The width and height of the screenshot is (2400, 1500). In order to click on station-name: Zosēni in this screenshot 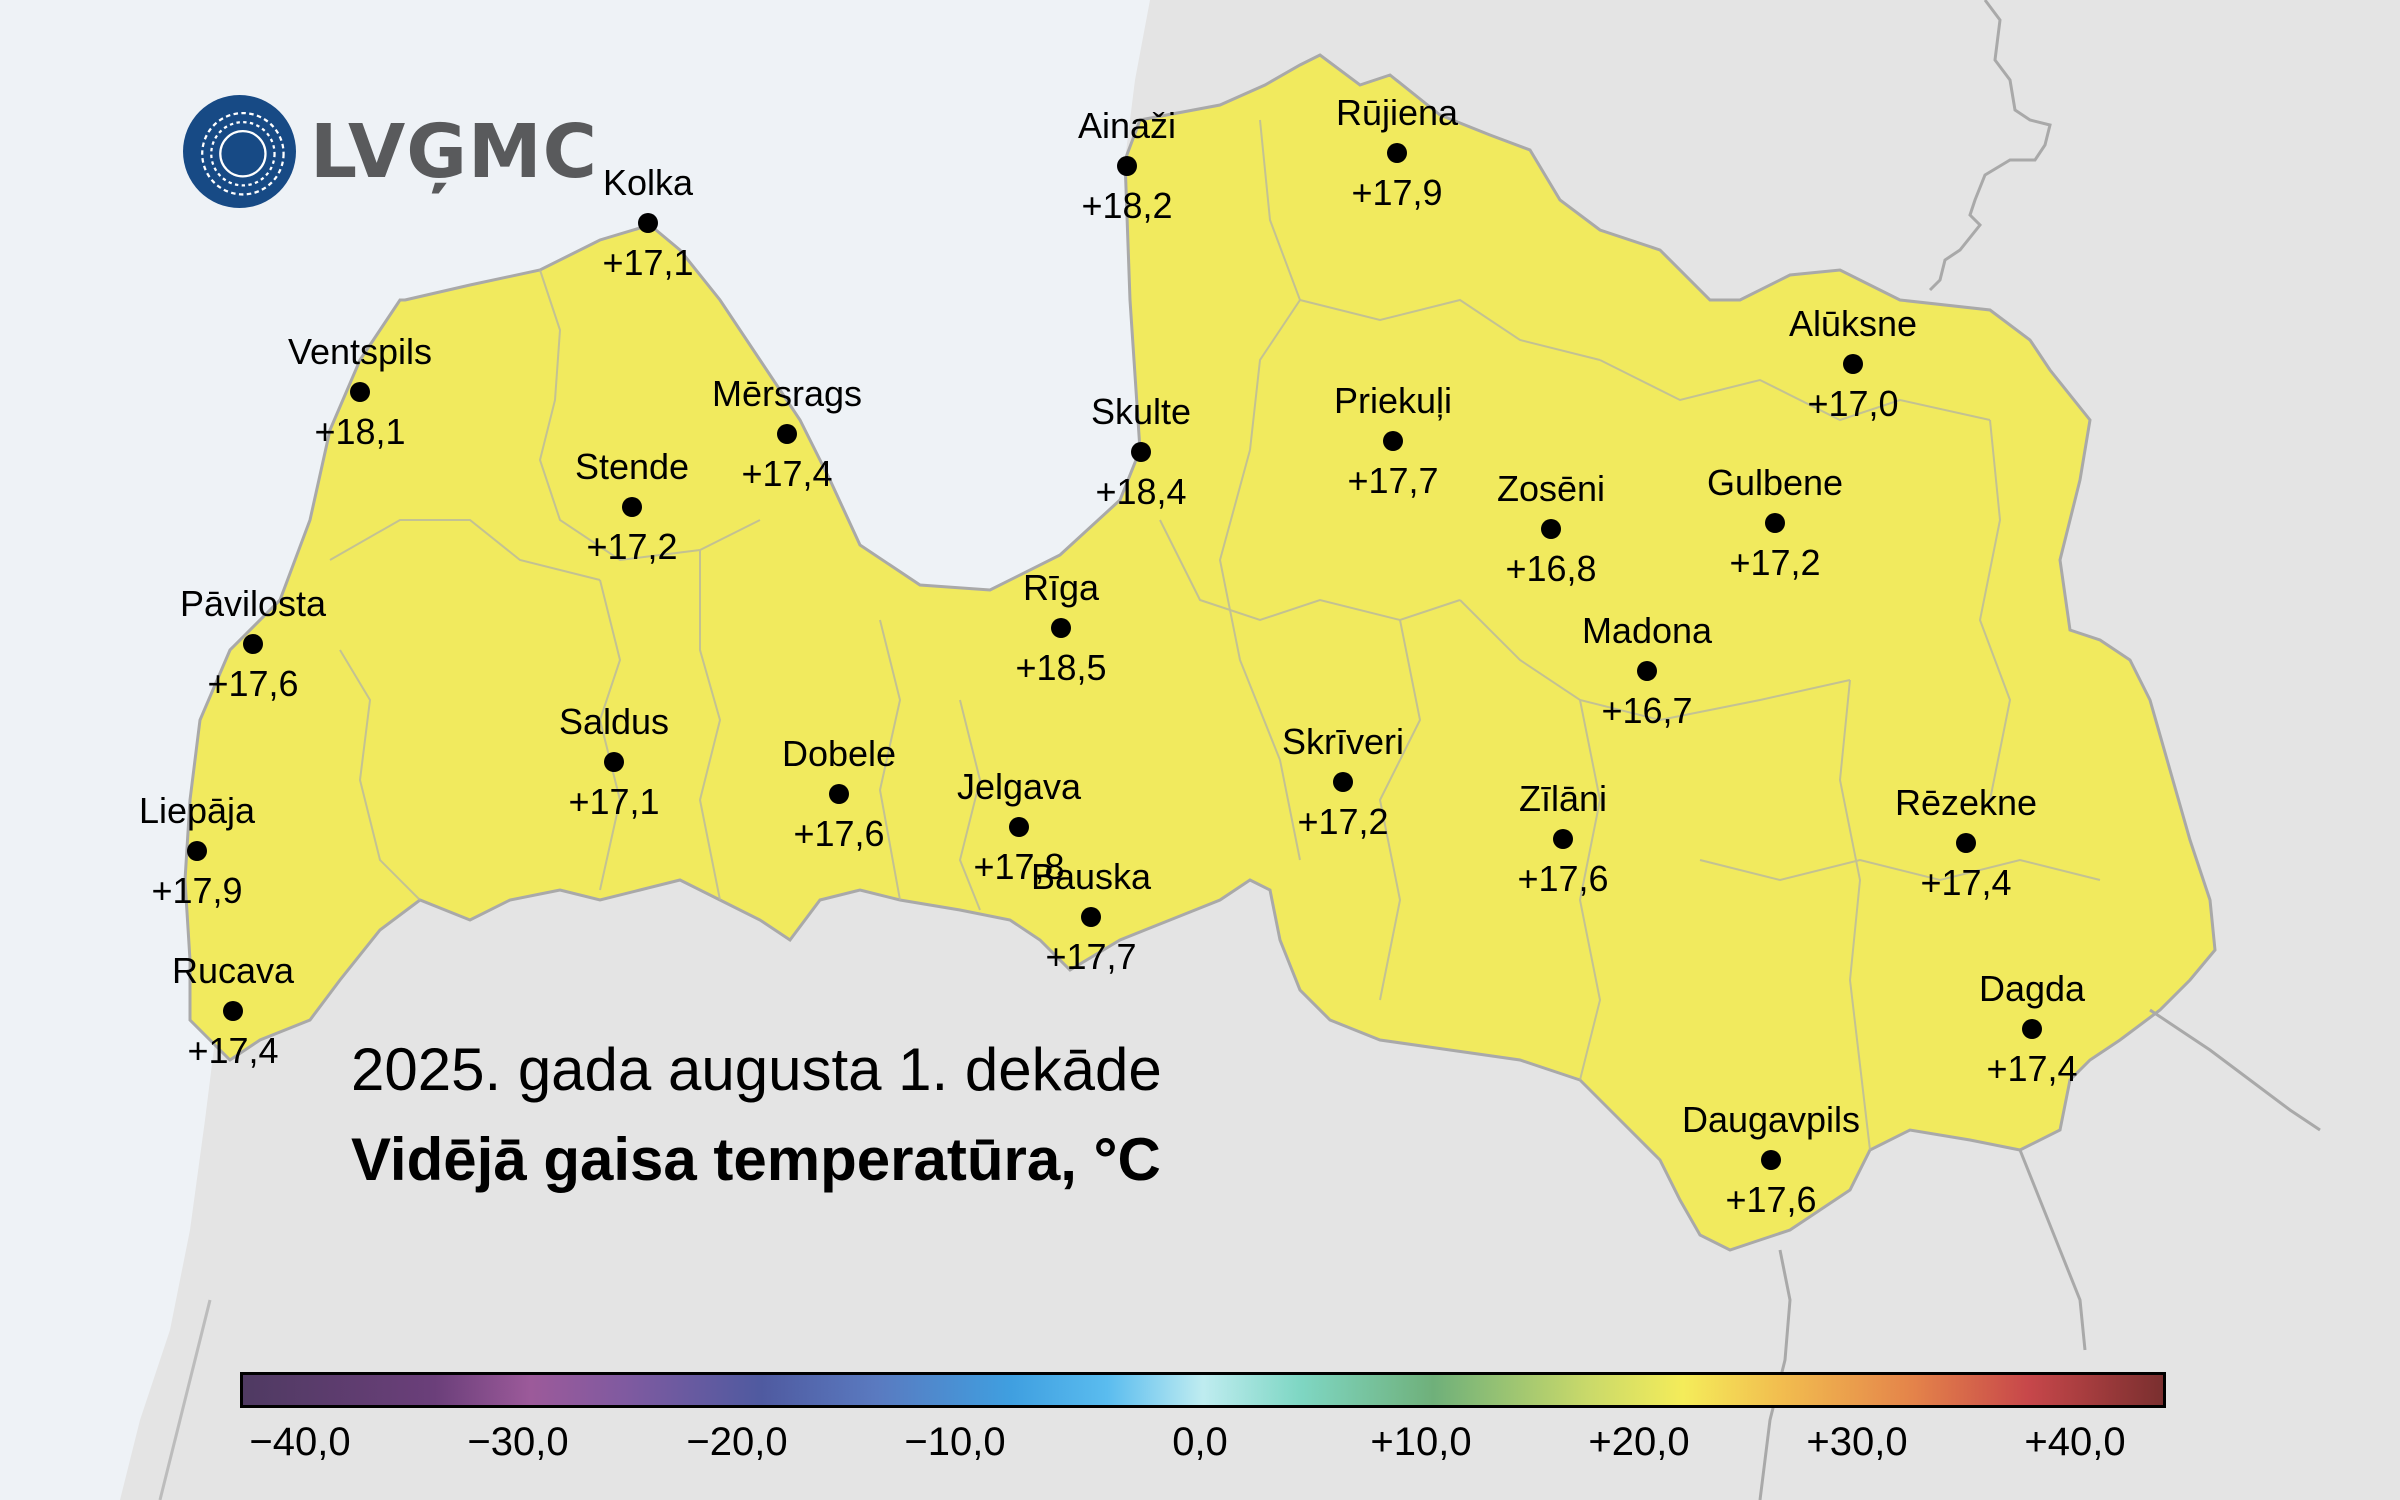, I will do `click(1551, 488)`.